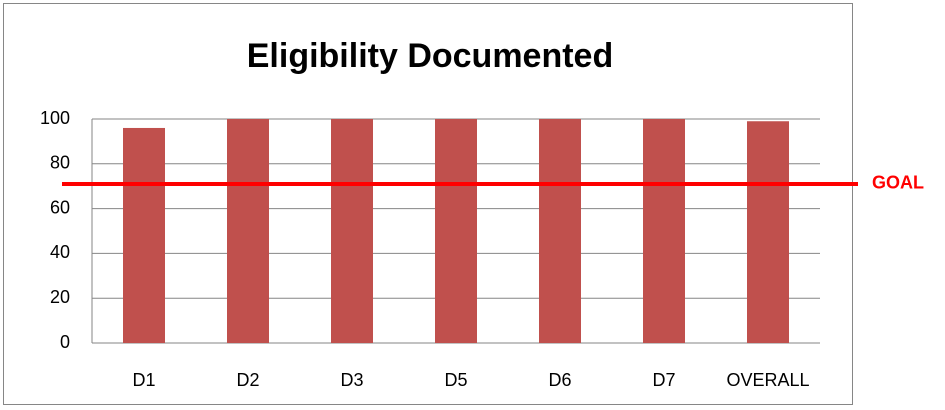  What do you see at coordinates (247, 380) in the screenshot?
I see `x-tick-label: D2` at bounding box center [247, 380].